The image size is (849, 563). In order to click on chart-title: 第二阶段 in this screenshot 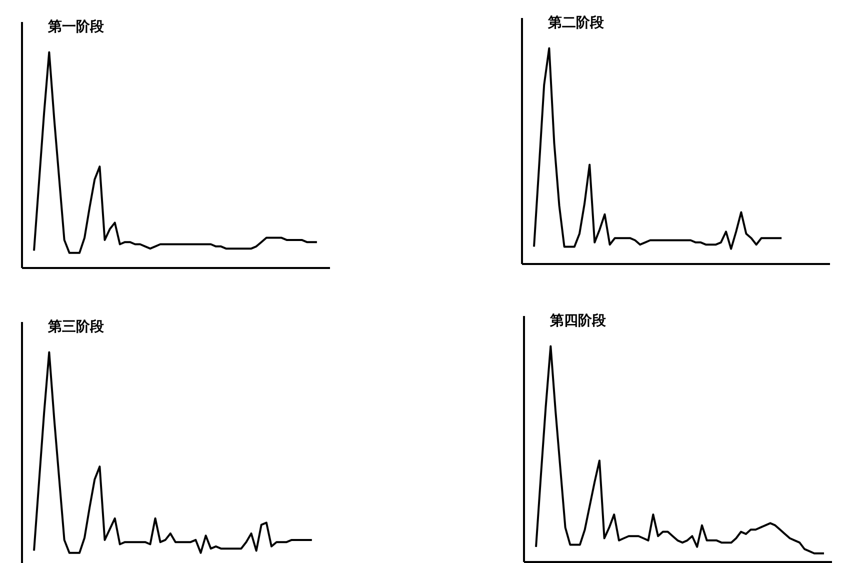, I will do `click(576, 23)`.